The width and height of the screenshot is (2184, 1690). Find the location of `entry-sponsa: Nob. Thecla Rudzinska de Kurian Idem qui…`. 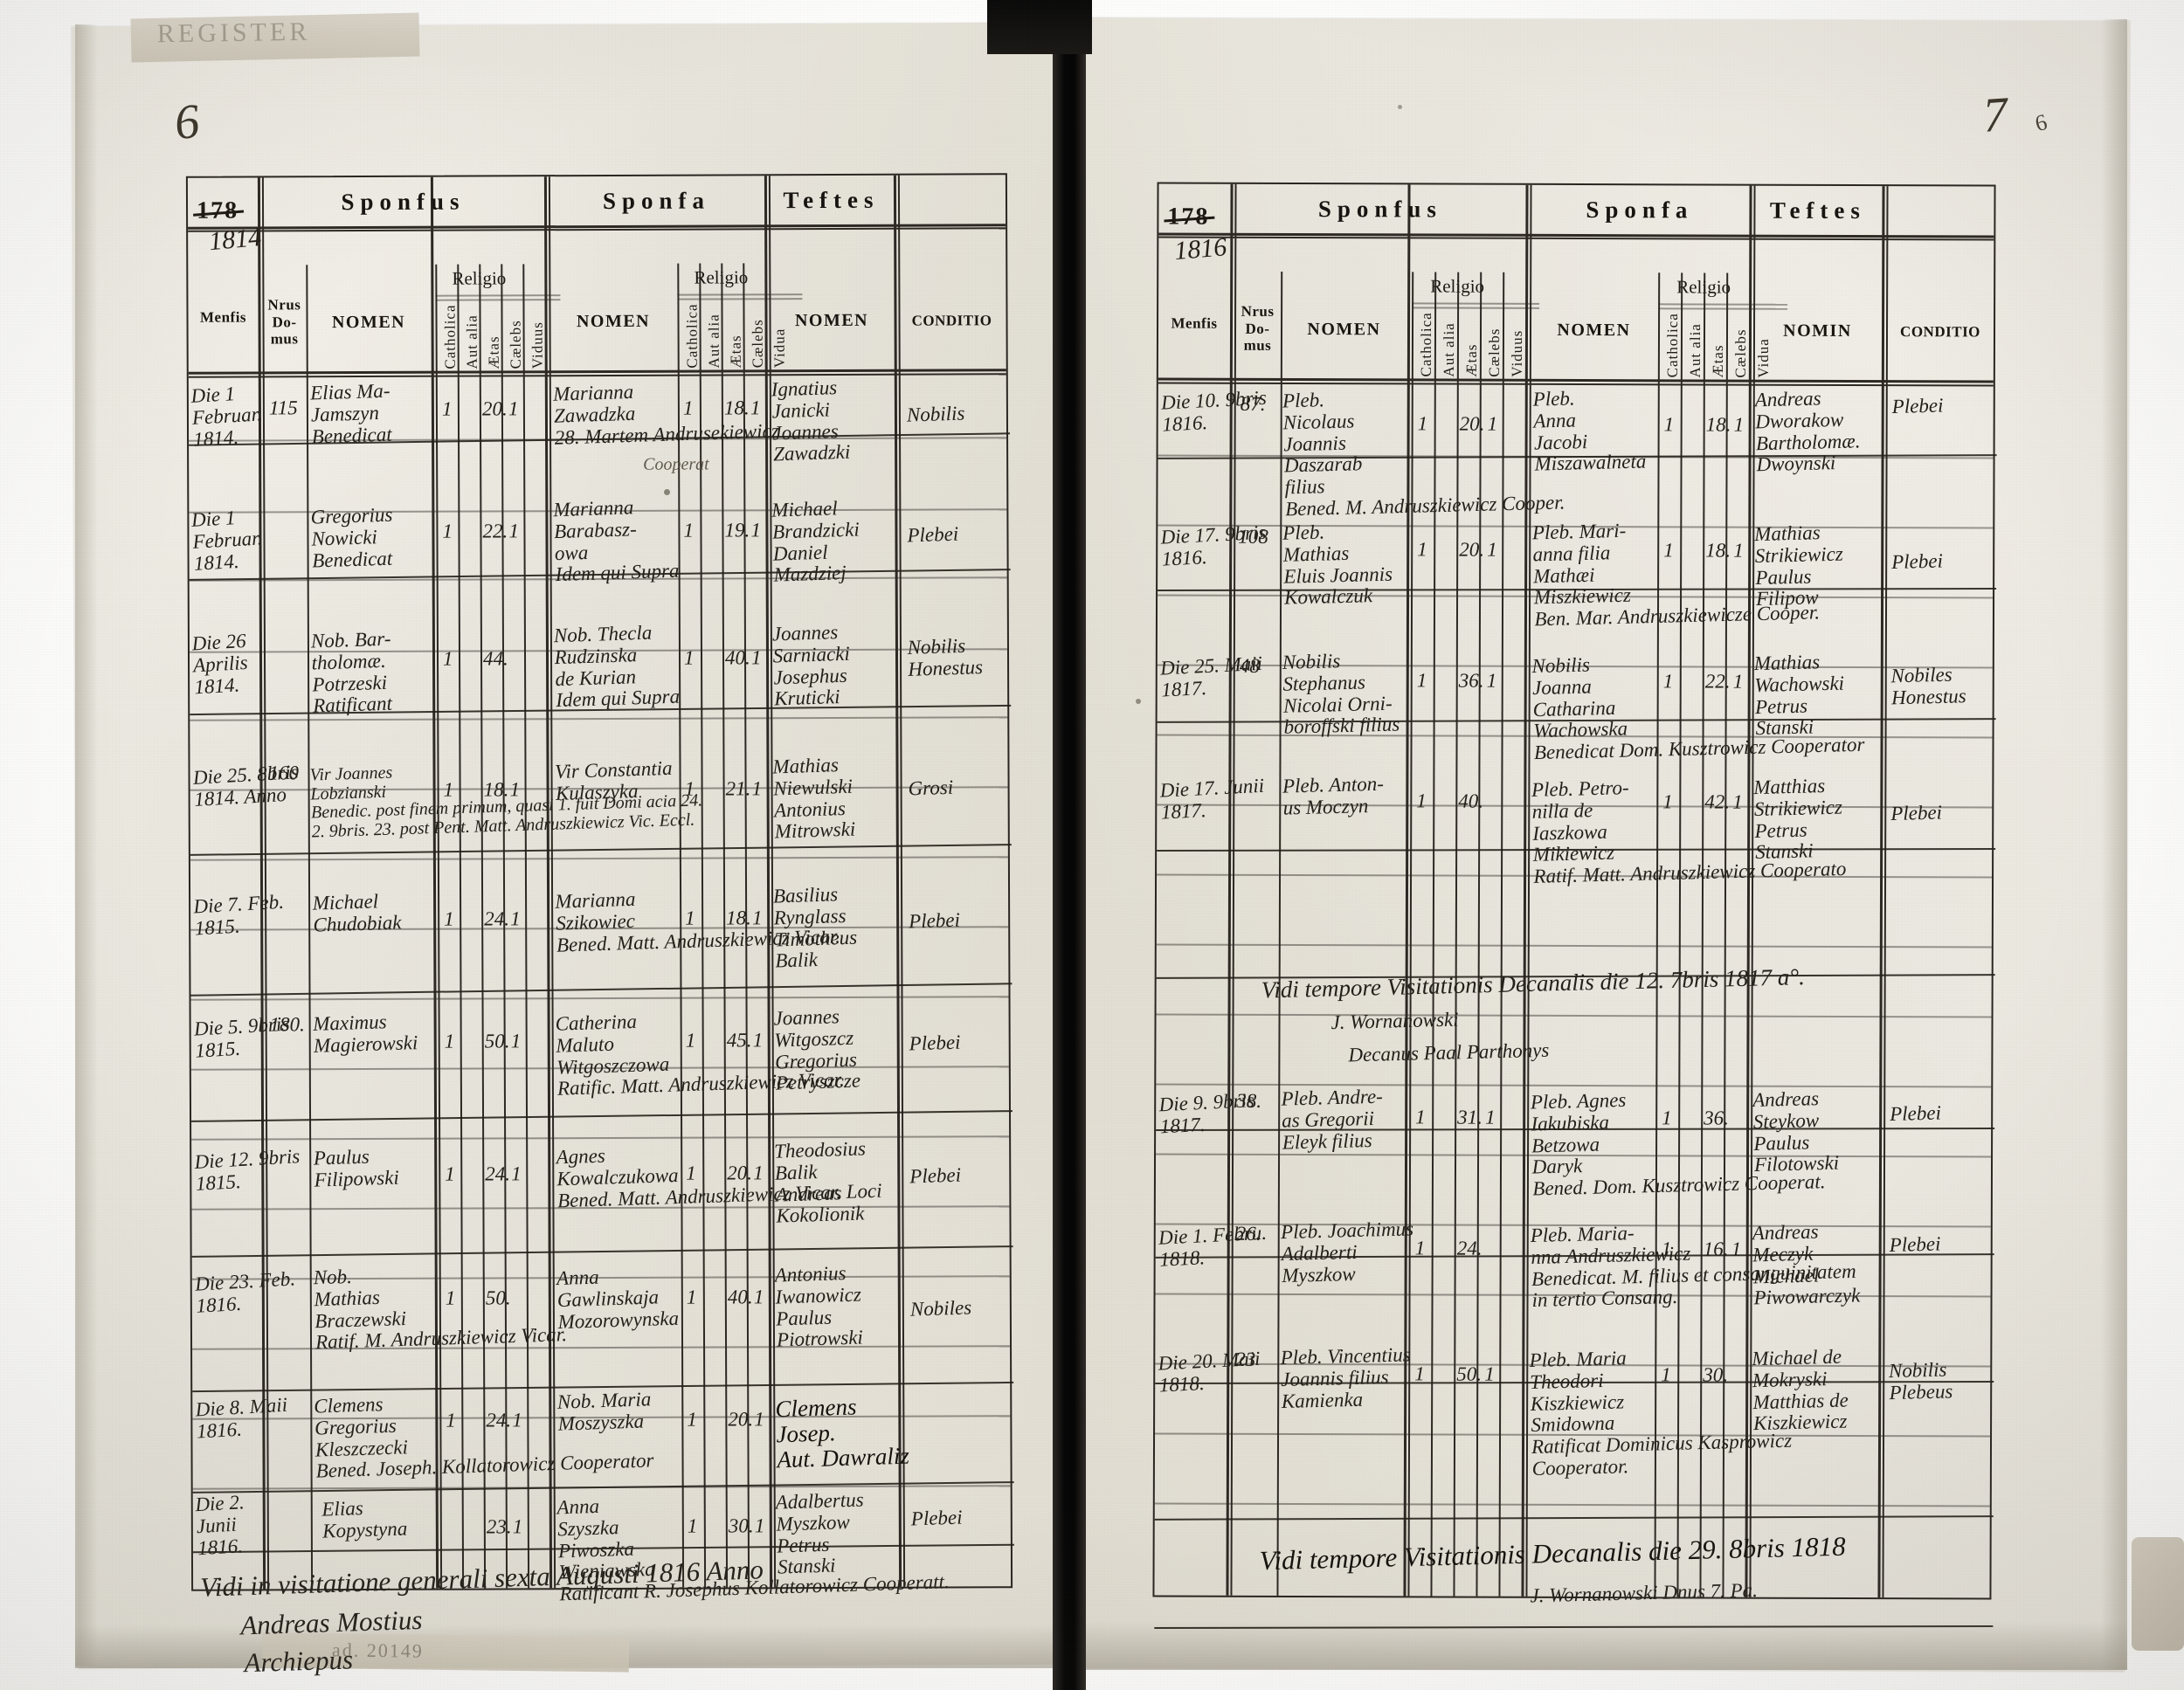

entry-sponsa: Nob. Thecla Rudzinska de Kurian Idem qui… is located at coordinates (617, 666).